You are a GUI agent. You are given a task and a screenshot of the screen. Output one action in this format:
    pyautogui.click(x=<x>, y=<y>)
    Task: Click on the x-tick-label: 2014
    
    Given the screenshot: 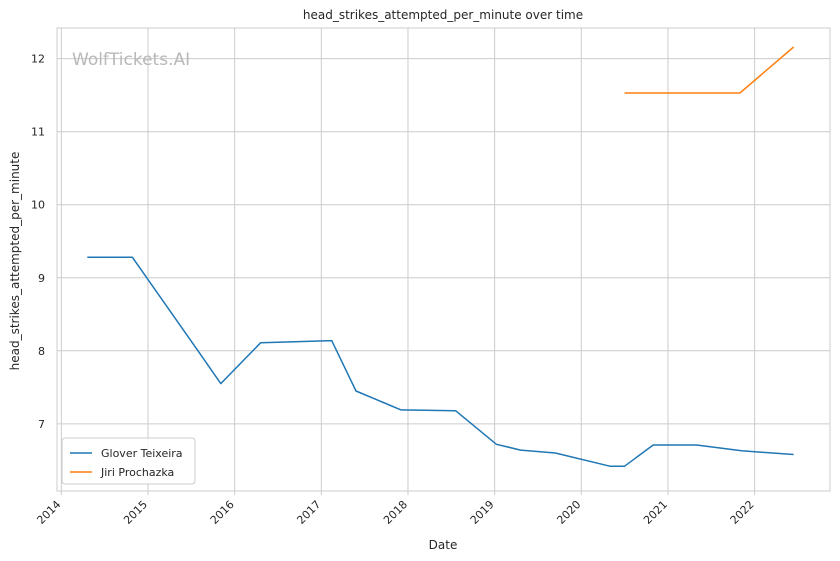 What is the action you would take?
    pyautogui.click(x=48, y=512)
    